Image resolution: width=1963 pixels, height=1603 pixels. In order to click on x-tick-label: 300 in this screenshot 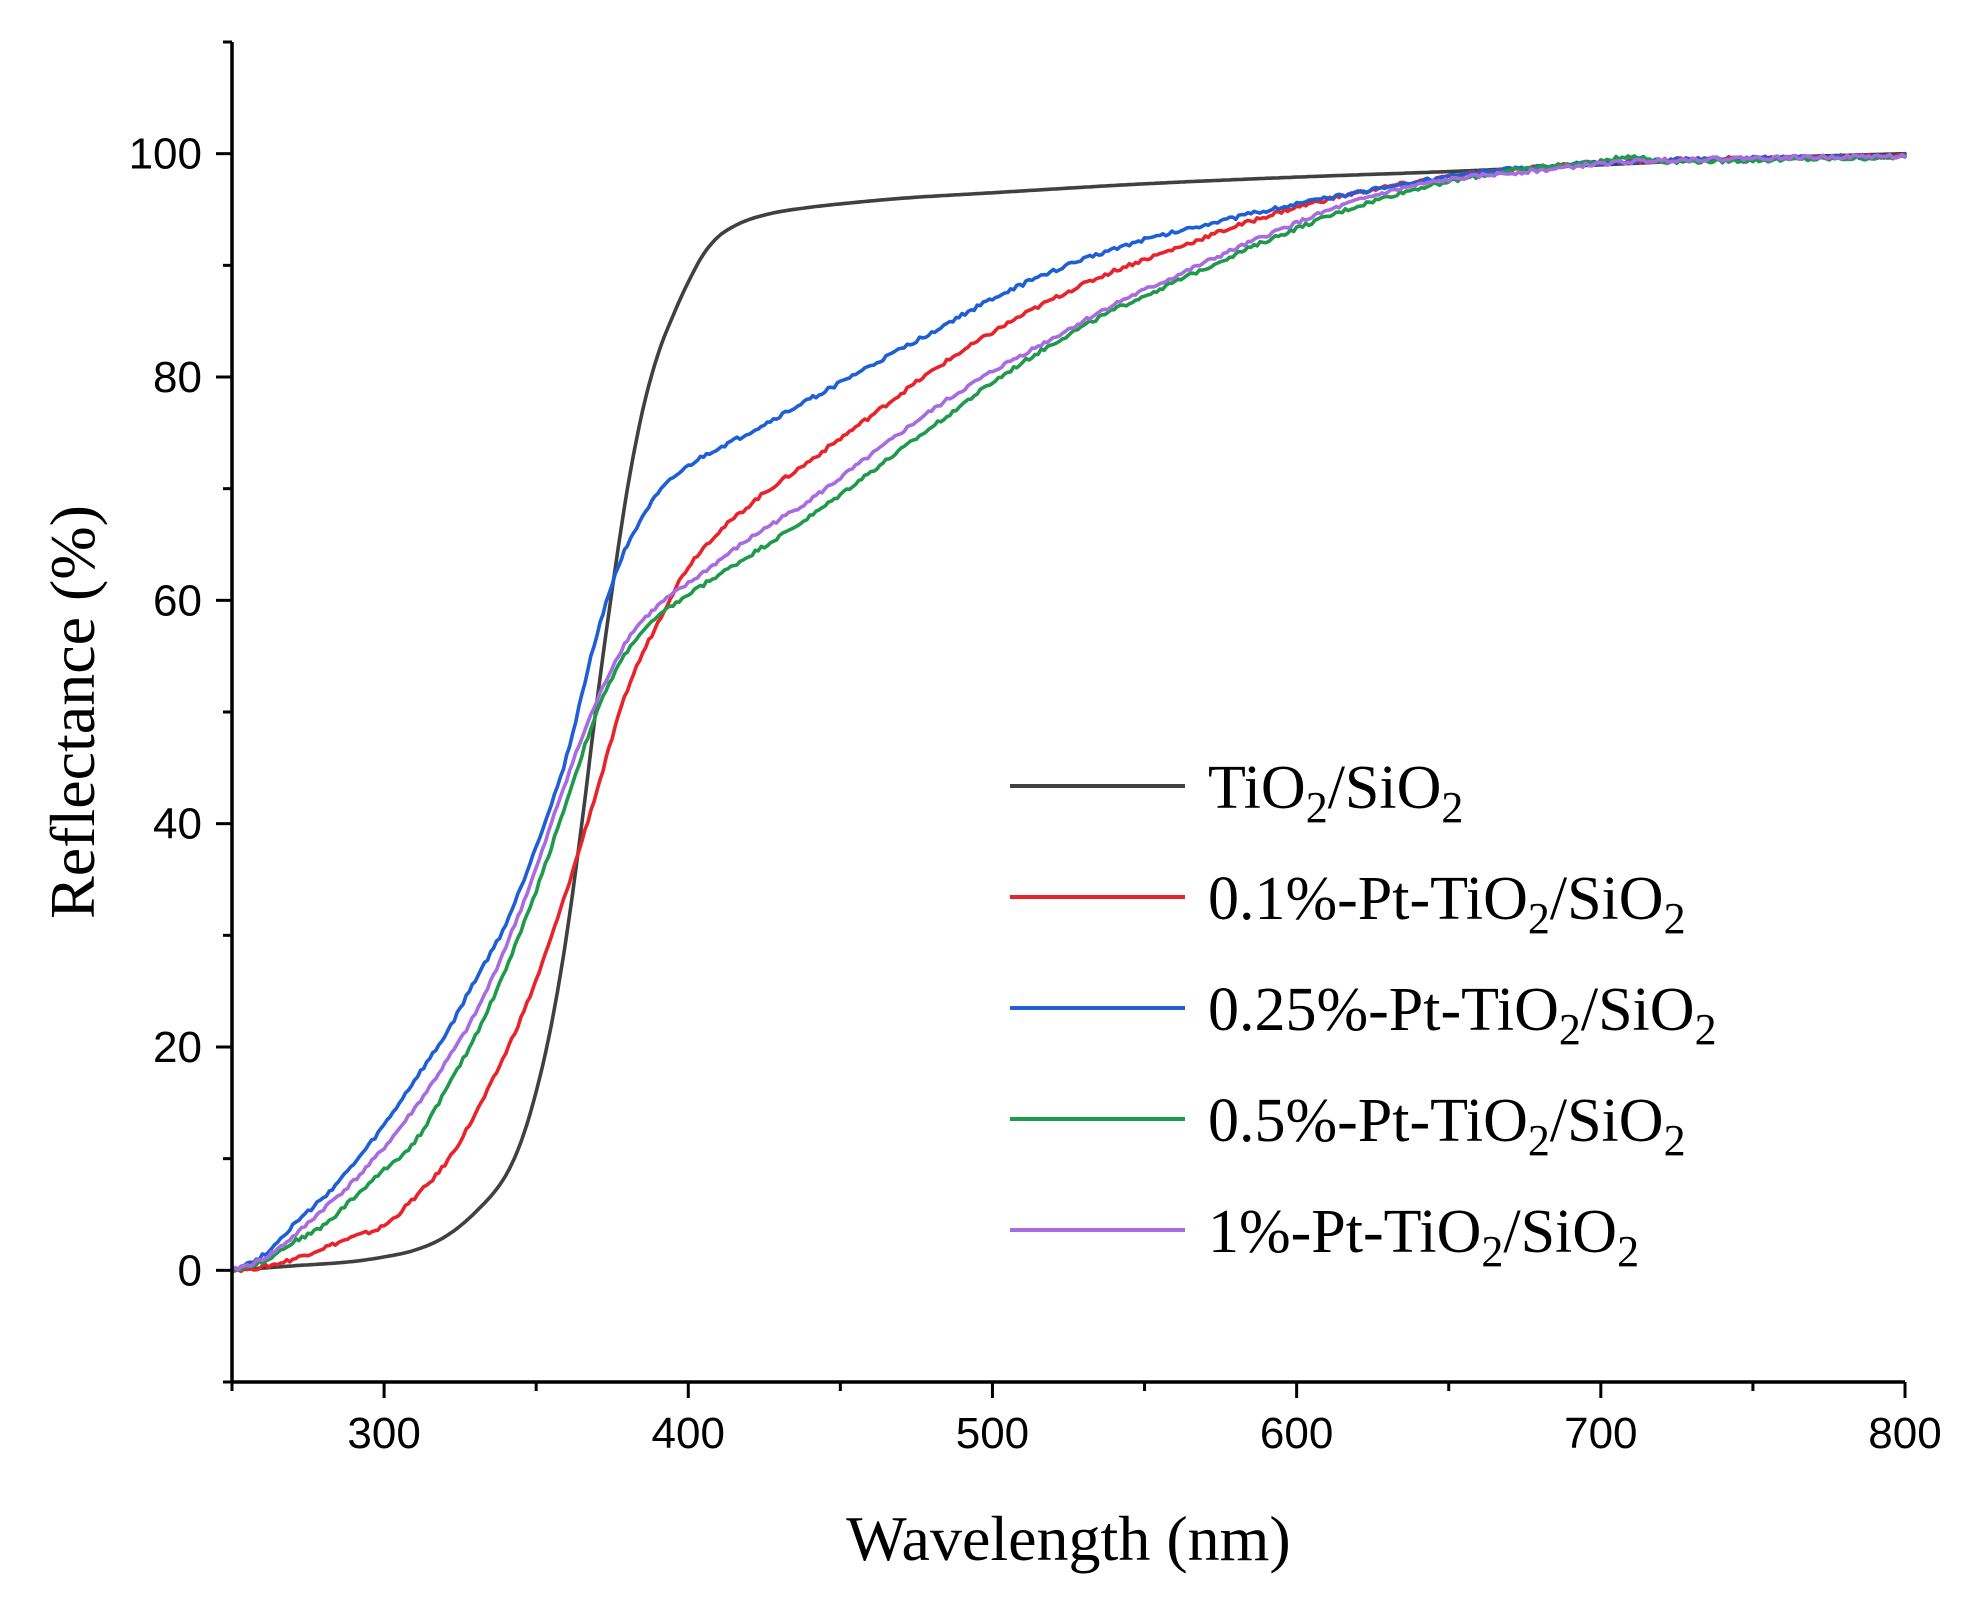, I will do `click(383, 1433)`.